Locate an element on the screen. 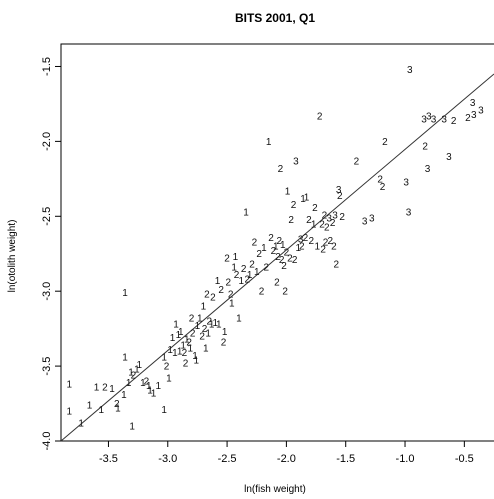 Image resolution: width=494 pixels, height=499 pixels. x-tick-label: -2.5 is located at coordinates (227, 459).